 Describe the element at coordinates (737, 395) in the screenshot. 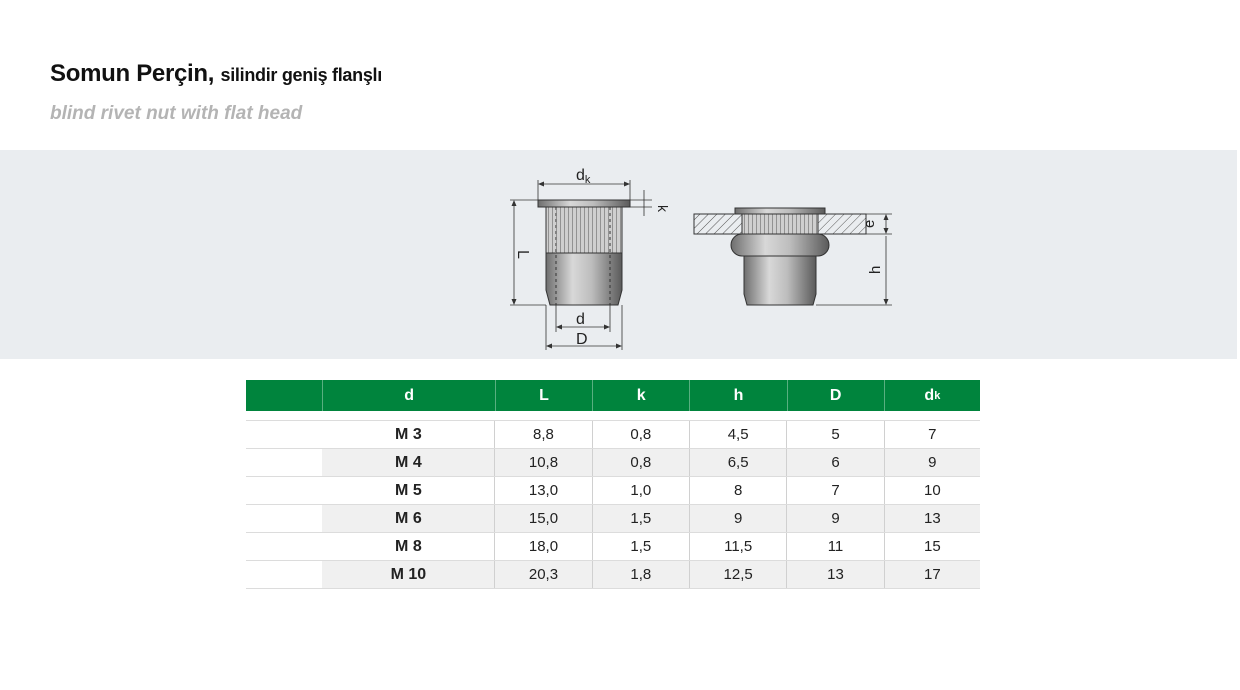

I see `header-h: h` at that location.